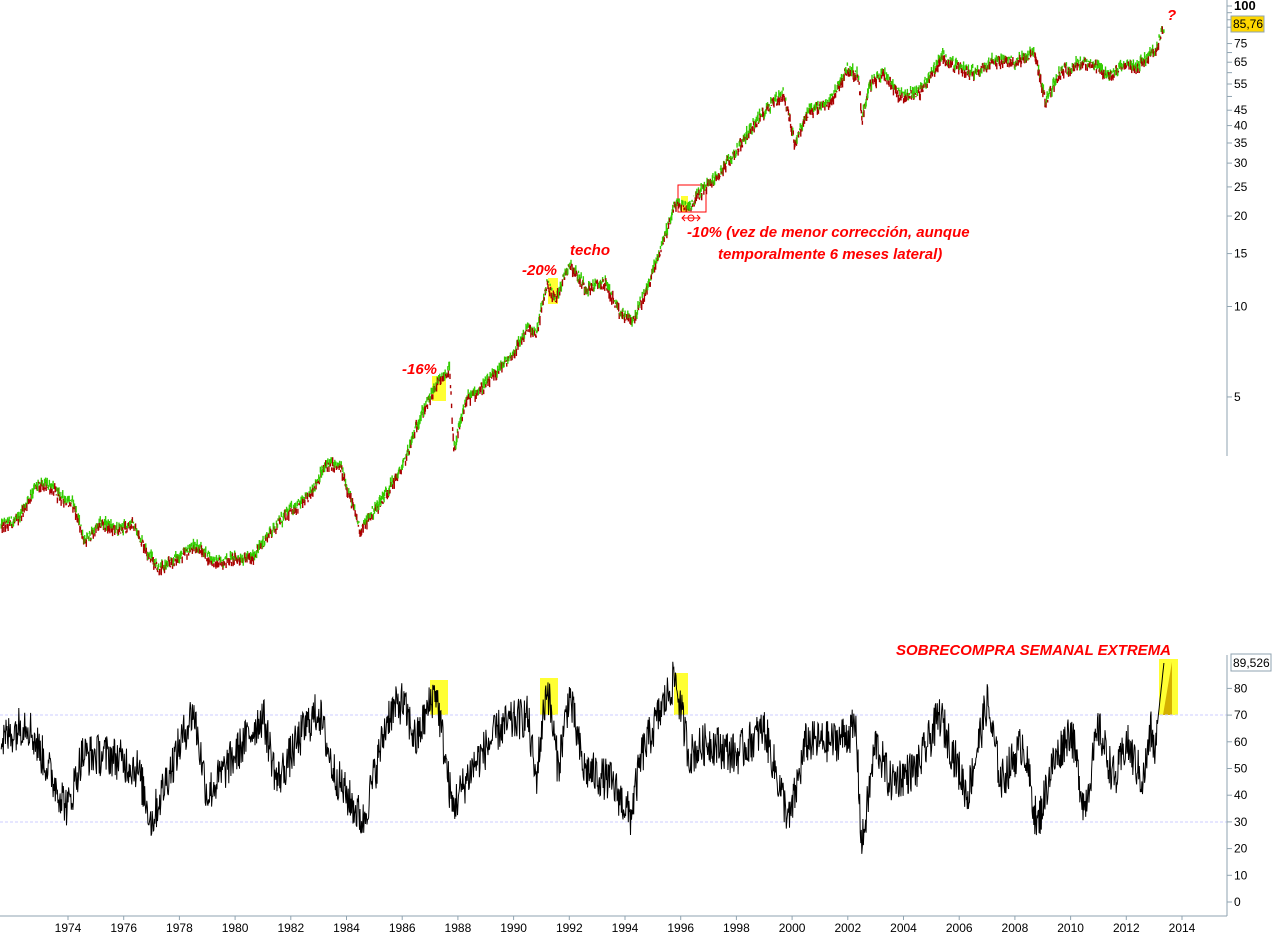 The width and height of the screenshot is (1276, 936). I want to click on x-tick-label: 2002, so click(847, 928).